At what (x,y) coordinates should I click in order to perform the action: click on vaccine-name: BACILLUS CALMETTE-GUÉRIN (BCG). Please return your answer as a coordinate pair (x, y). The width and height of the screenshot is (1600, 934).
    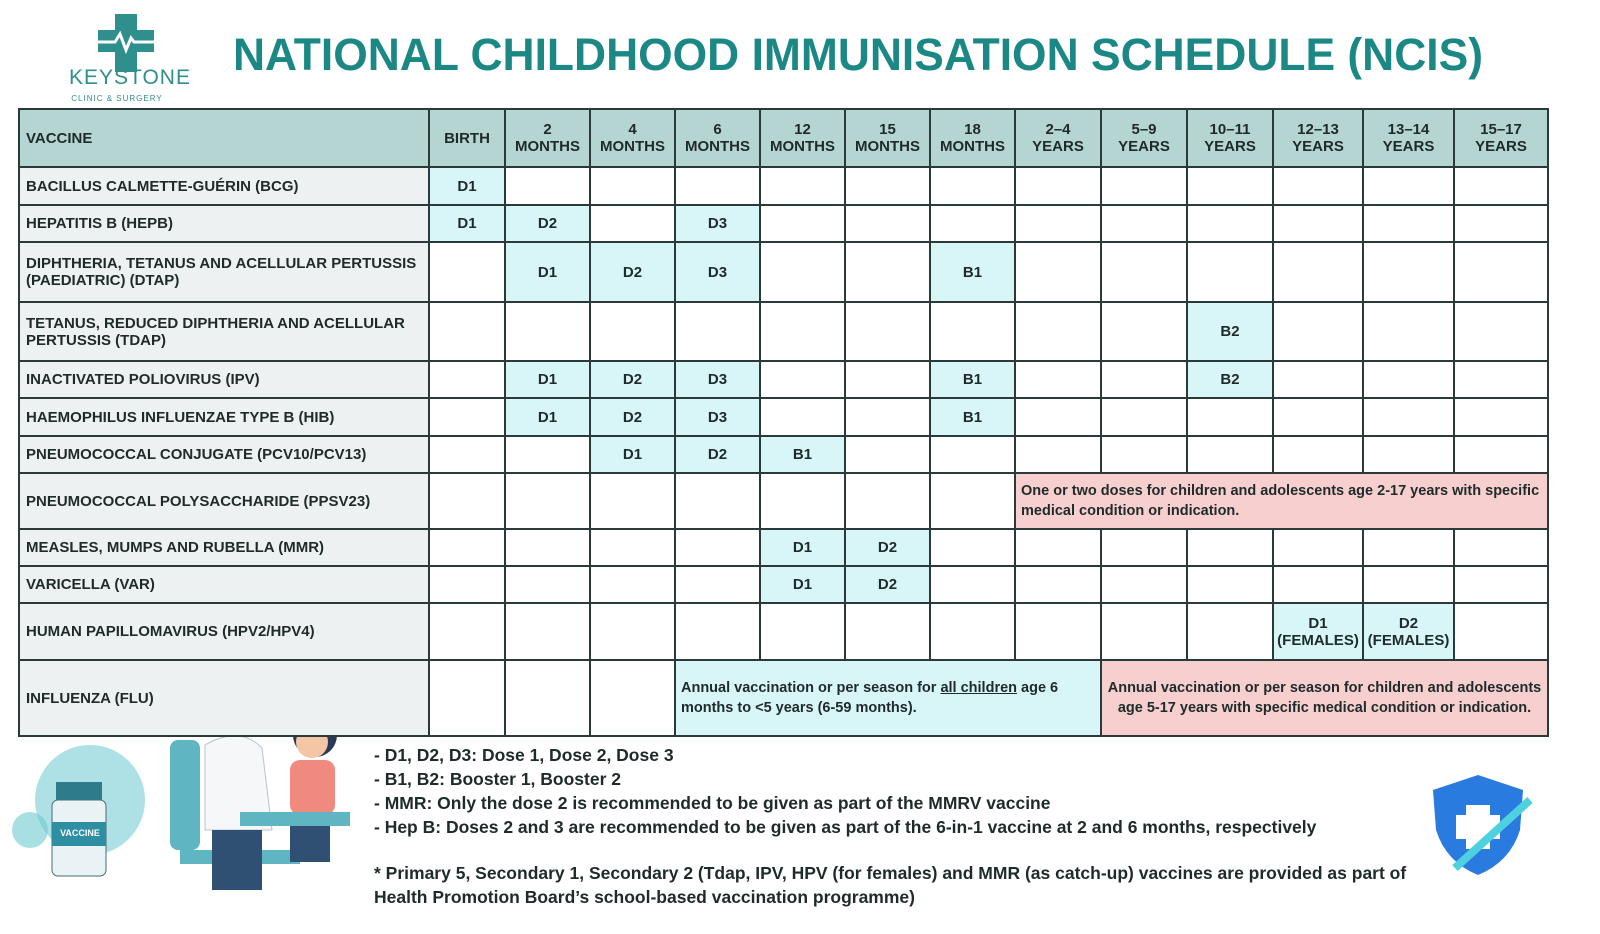
    Looking at the image, I should click on (225, 187).